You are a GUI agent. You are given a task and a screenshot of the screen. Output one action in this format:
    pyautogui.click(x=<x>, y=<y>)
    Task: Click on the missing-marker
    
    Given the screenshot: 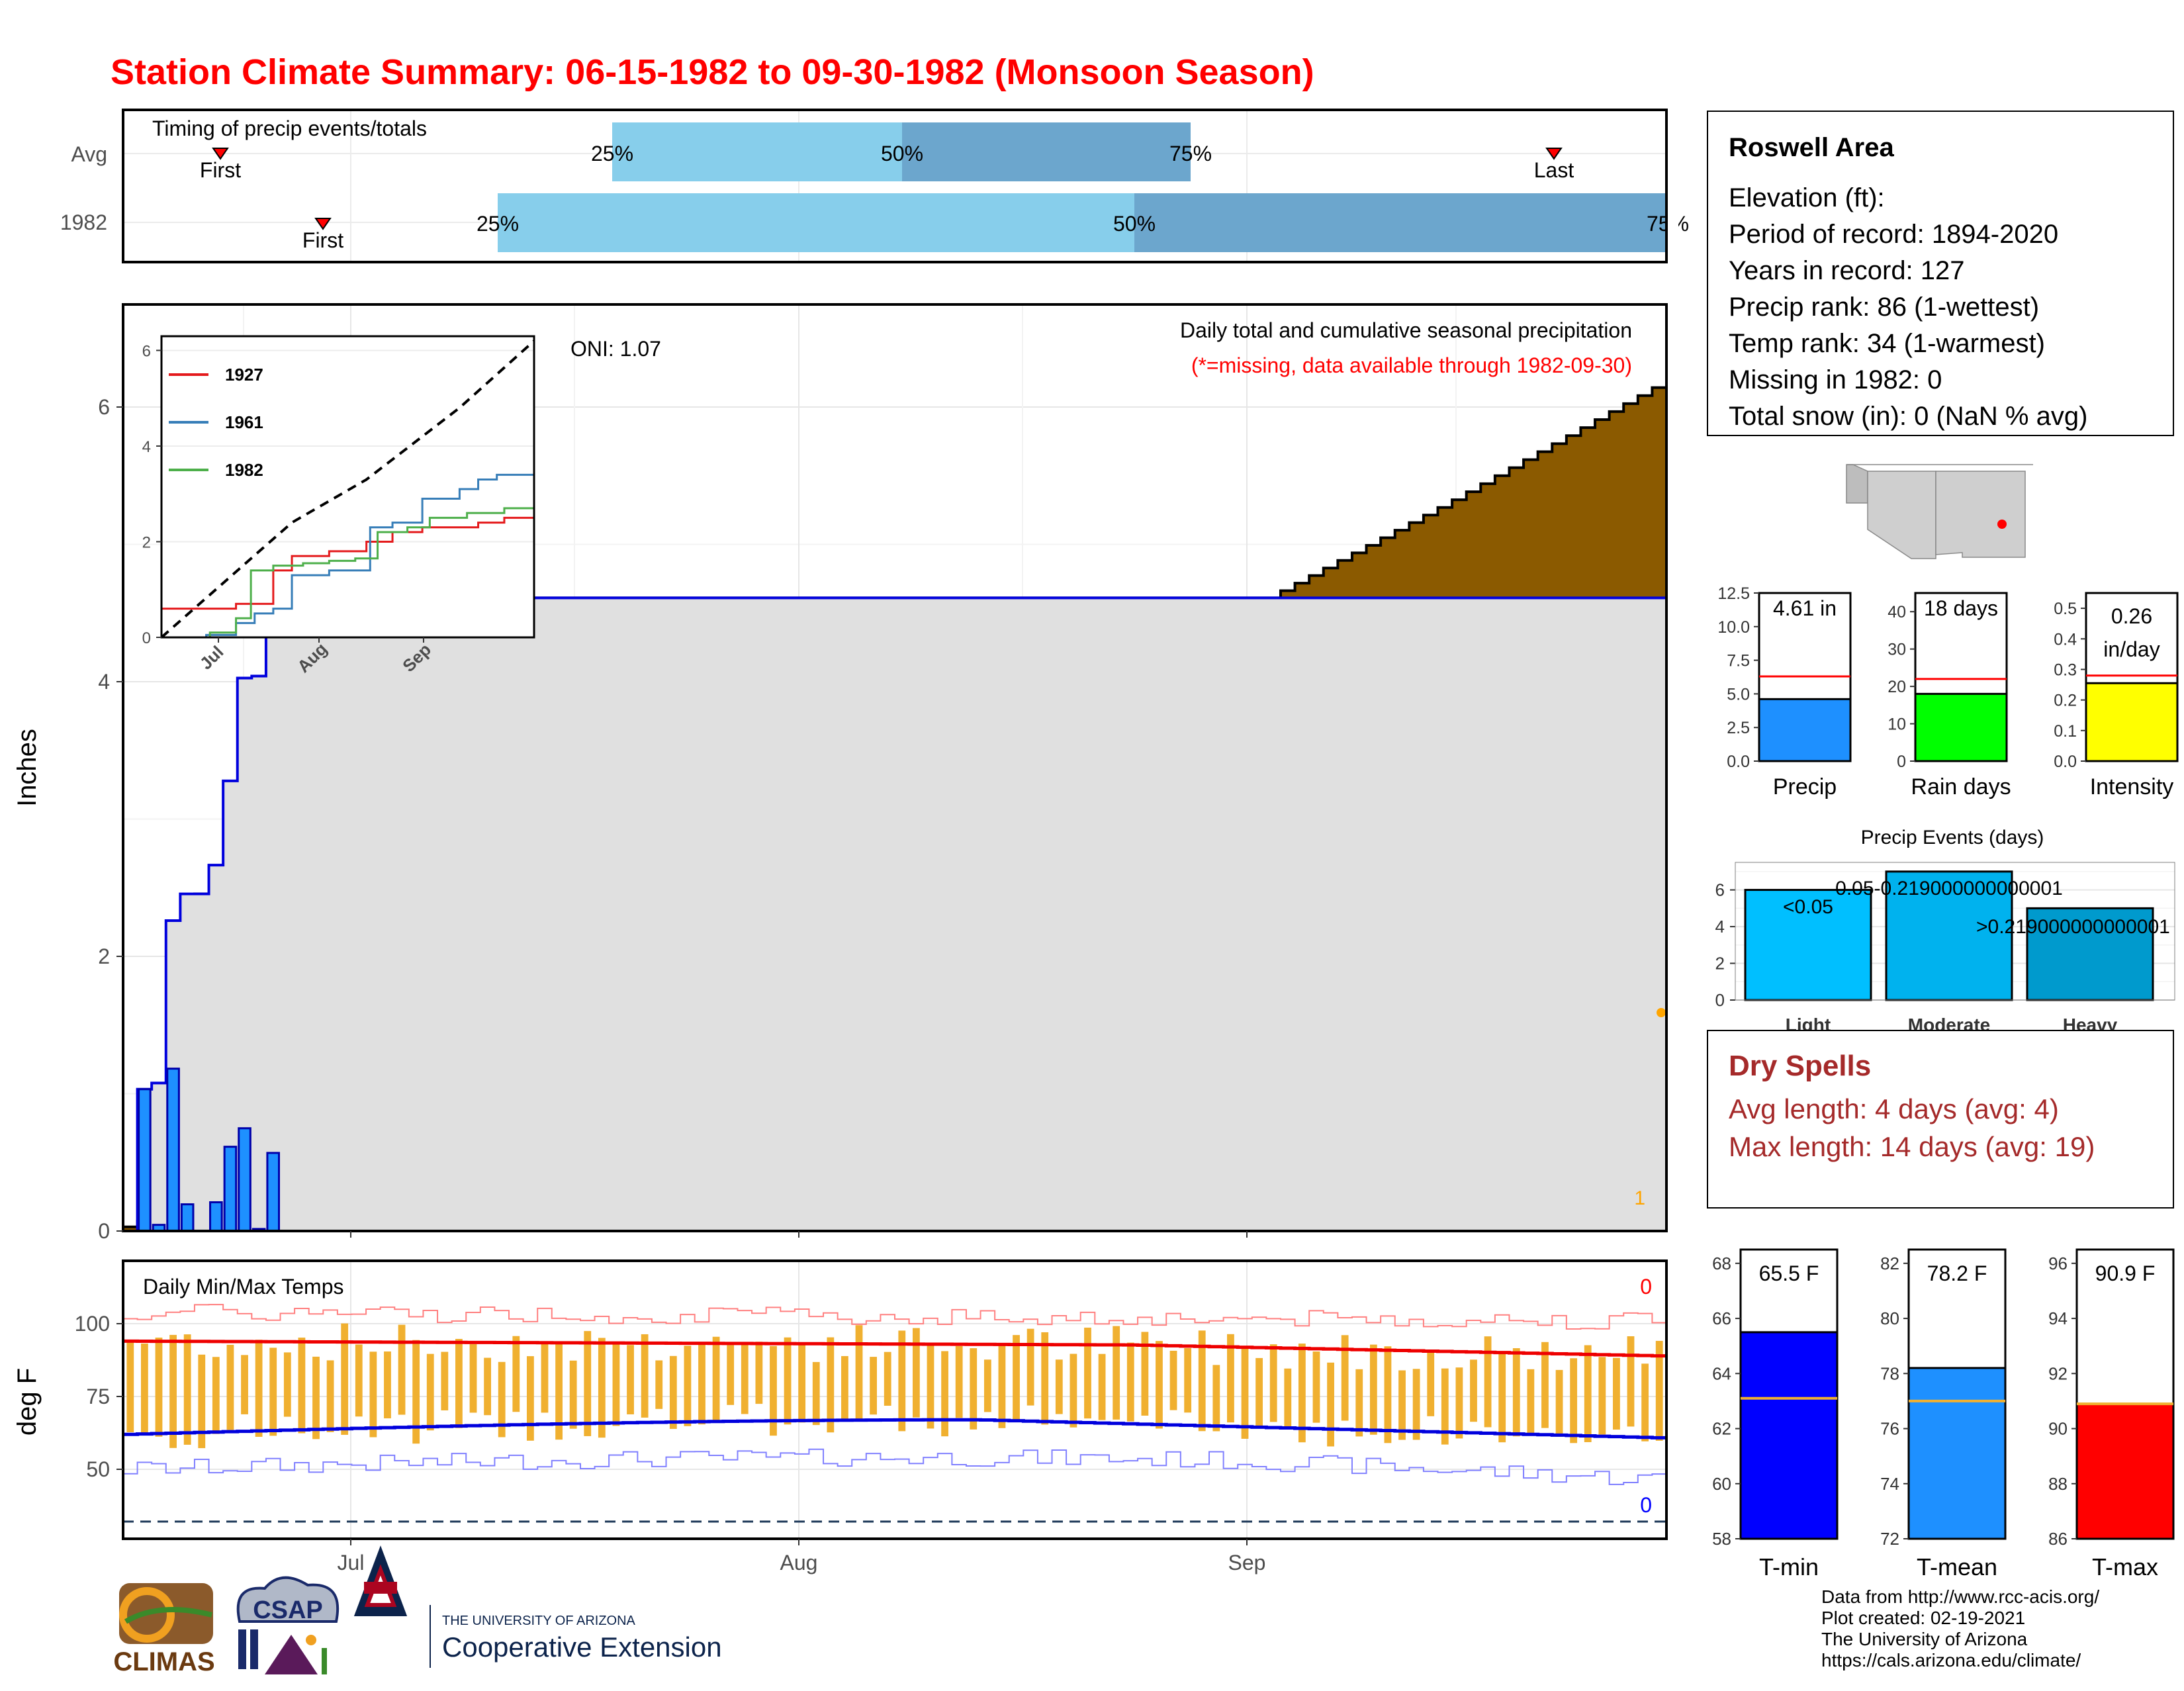 What is the action you would take?
    pyautogui.click(x=1661, y=1013)
    